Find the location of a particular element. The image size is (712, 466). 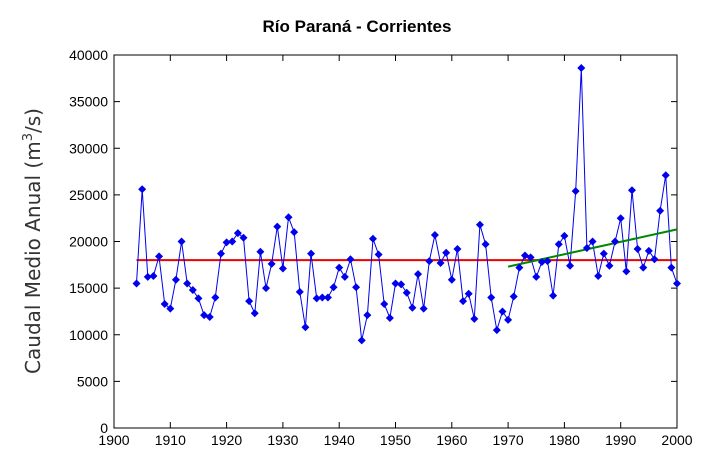

chart-title: Río Paraná - Corrientes is located at coordinates (357, 26).